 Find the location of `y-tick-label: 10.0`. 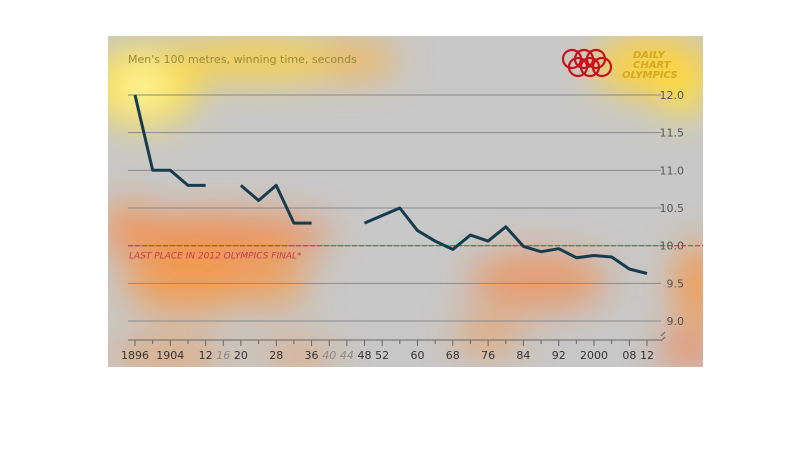

y-tick-label: 10.0 is located at coordinates (672, 246).